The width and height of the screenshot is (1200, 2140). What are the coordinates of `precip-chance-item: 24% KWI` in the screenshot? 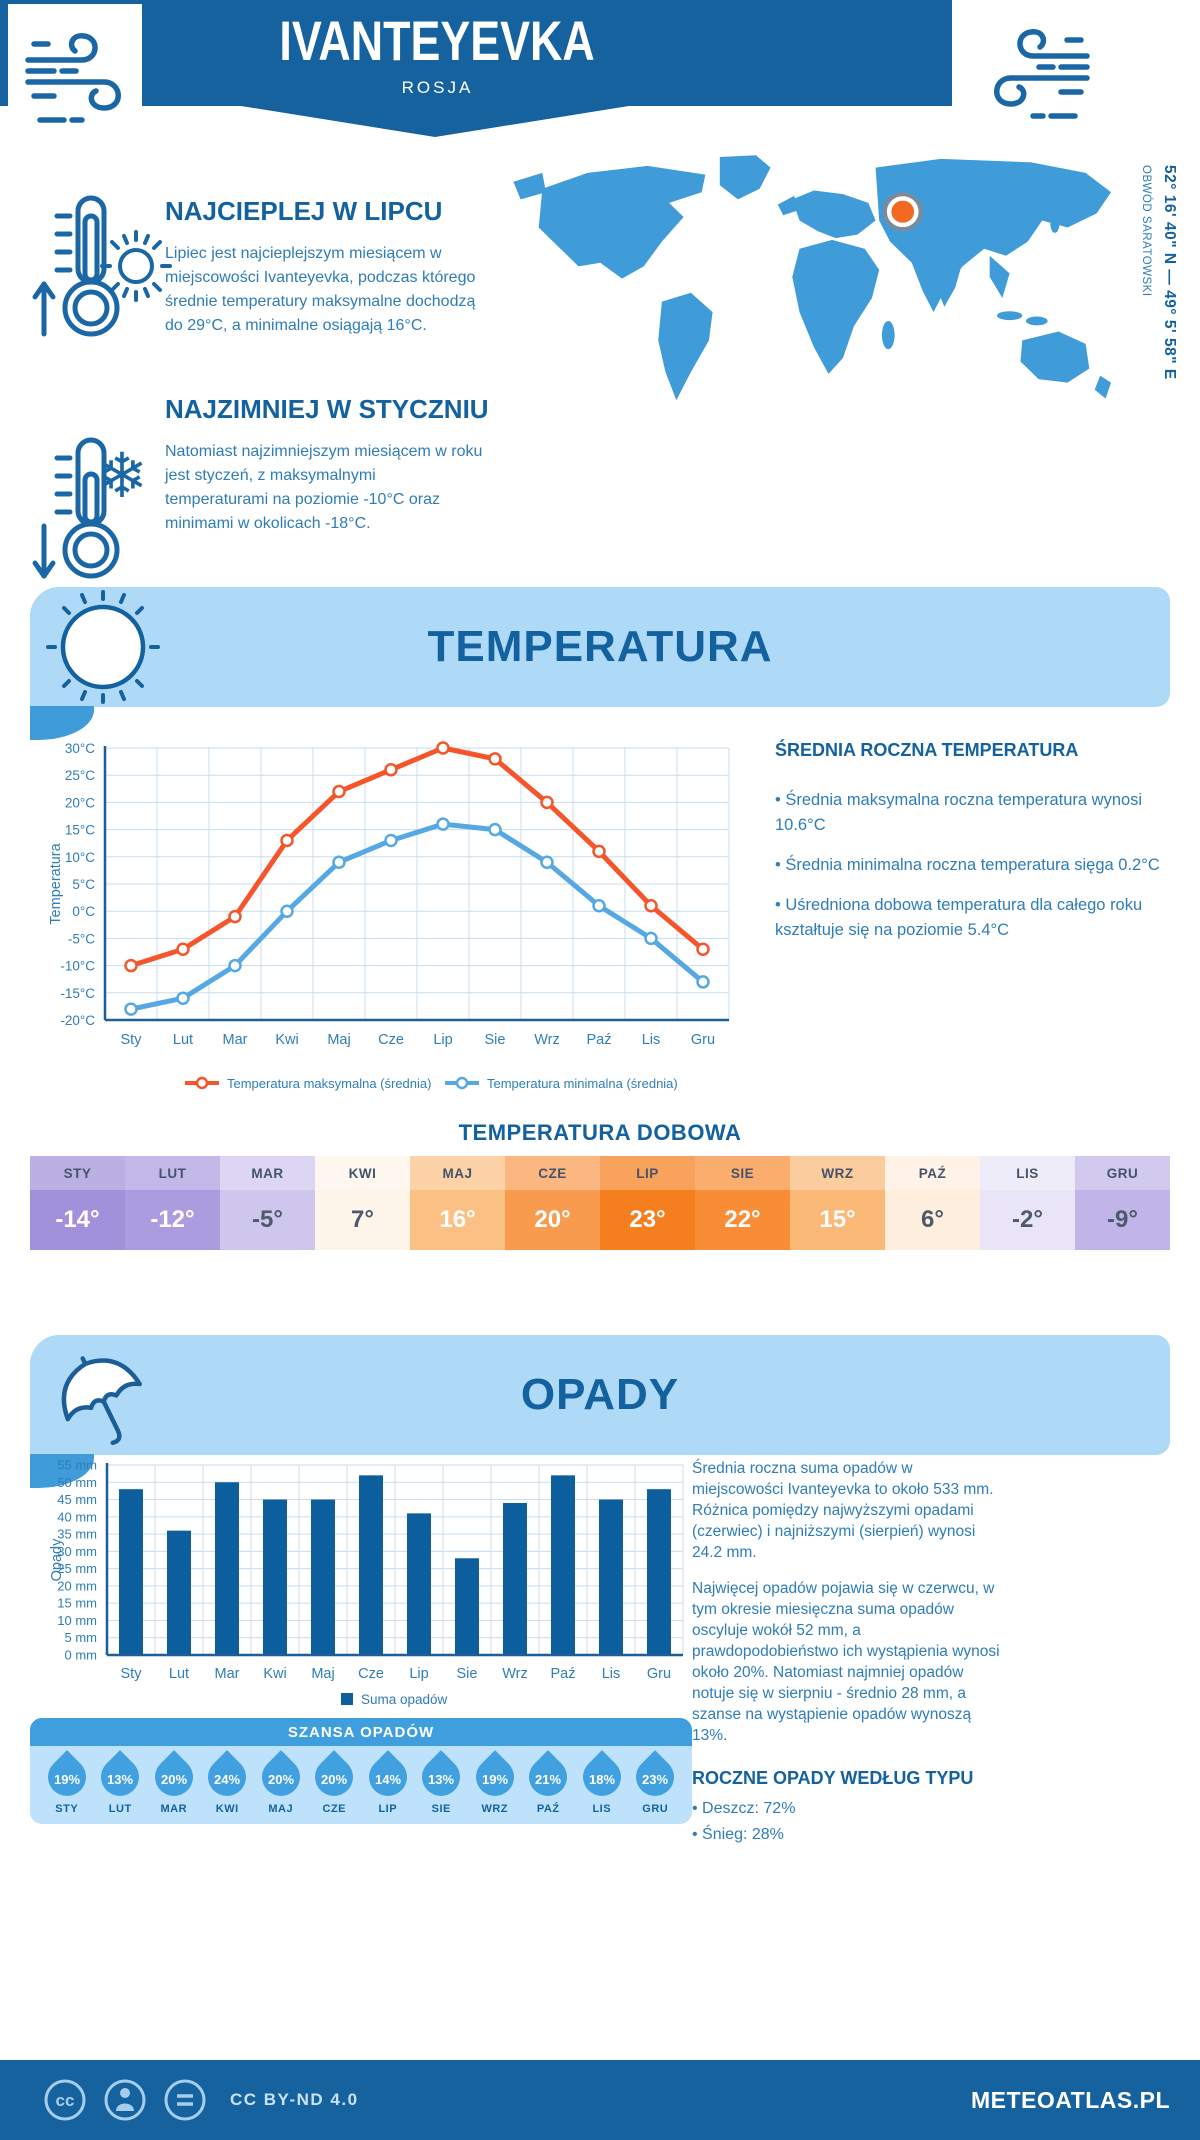 It's located at (227, 1780).